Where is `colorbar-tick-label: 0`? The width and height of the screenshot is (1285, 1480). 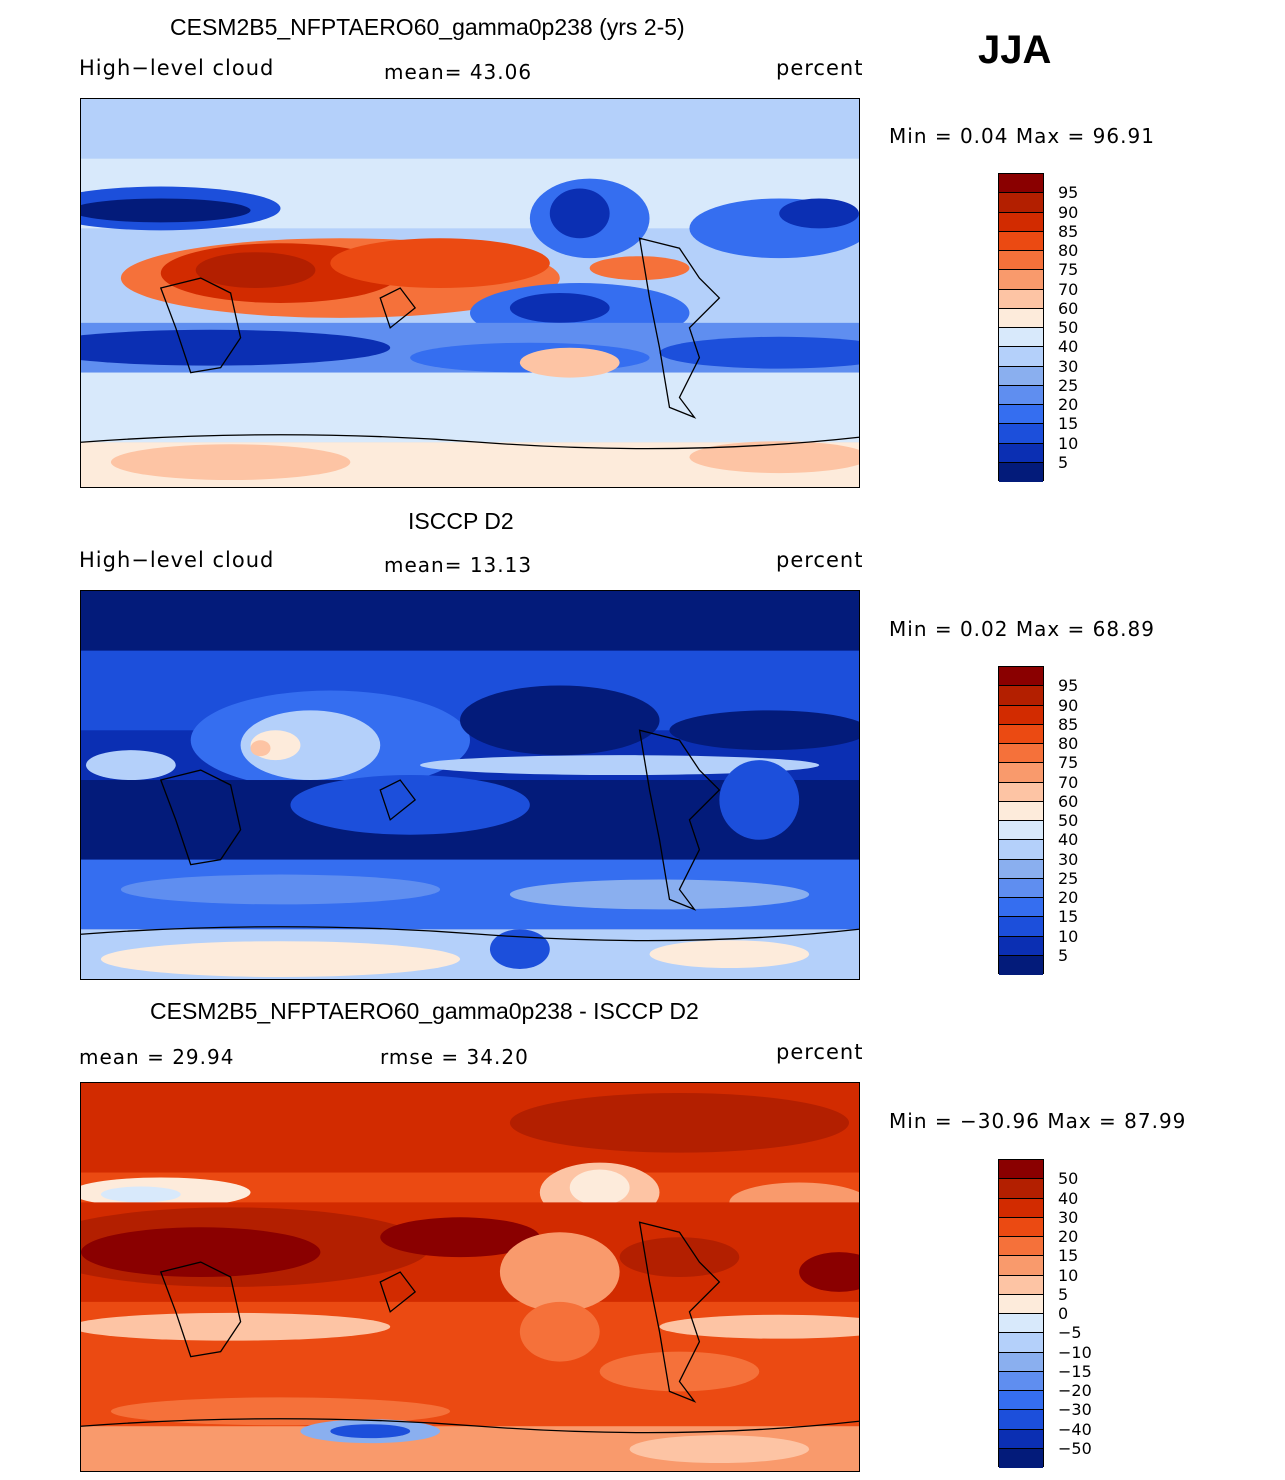
colorbar-tick-label: 0 is located at coordinates (1063, 1313).